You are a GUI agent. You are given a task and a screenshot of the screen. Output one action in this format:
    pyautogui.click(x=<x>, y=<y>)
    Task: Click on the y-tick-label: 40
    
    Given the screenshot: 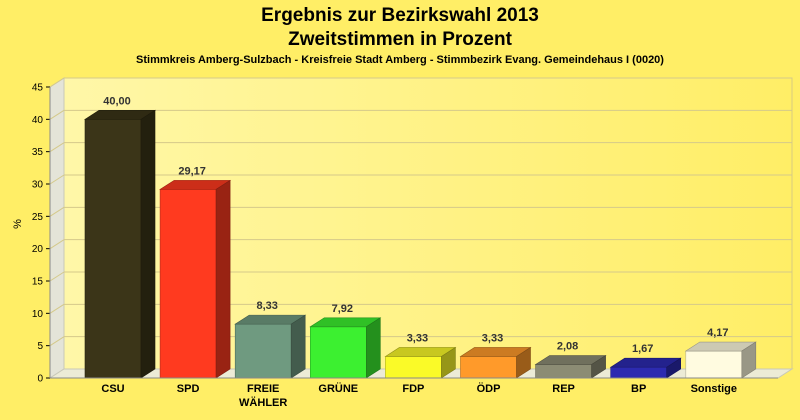 What is the action you would take?
    pyautogui.click(x=38, y=120)
    